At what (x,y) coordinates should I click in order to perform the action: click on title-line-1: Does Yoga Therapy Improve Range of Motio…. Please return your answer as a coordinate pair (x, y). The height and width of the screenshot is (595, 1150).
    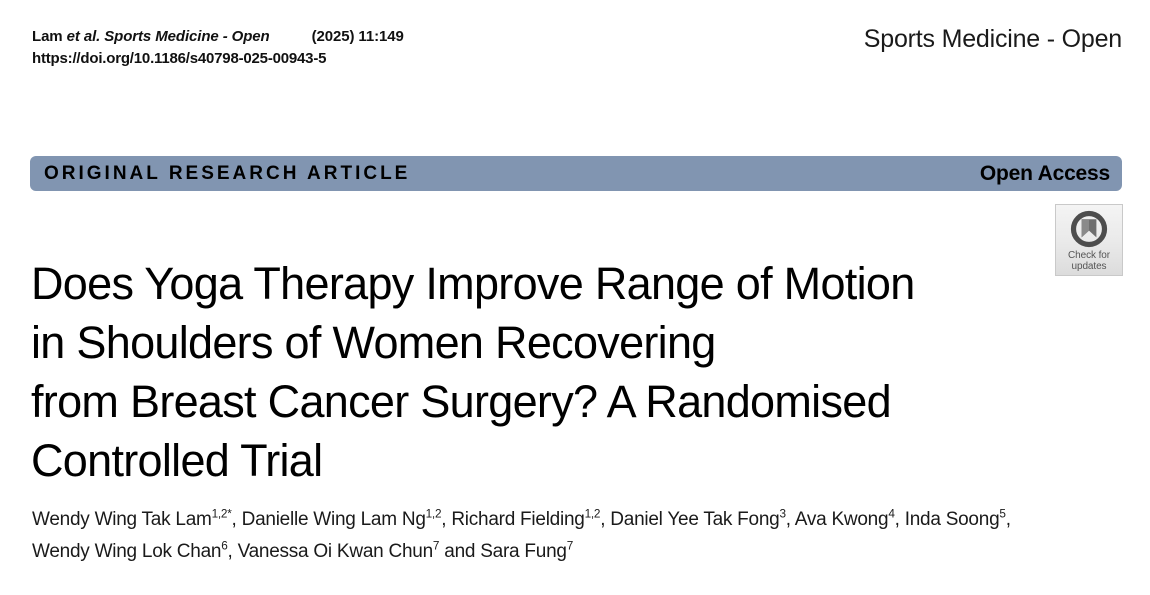
    Looking at the image, I should click on (473, 284).